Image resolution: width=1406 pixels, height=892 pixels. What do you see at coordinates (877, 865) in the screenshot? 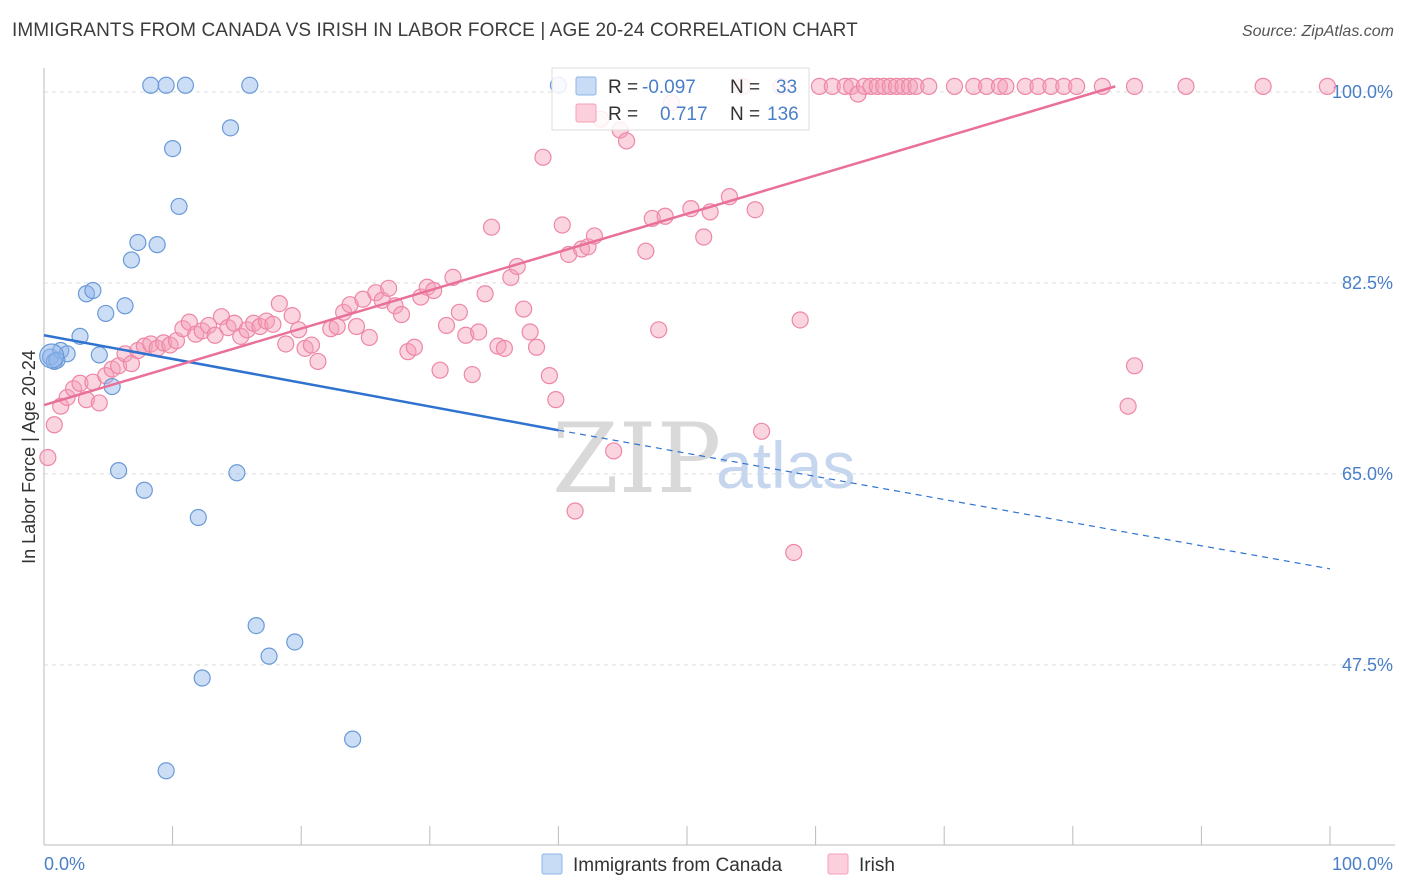
I see `legend-label-irish: Irish` at bounding box center [877, 865].